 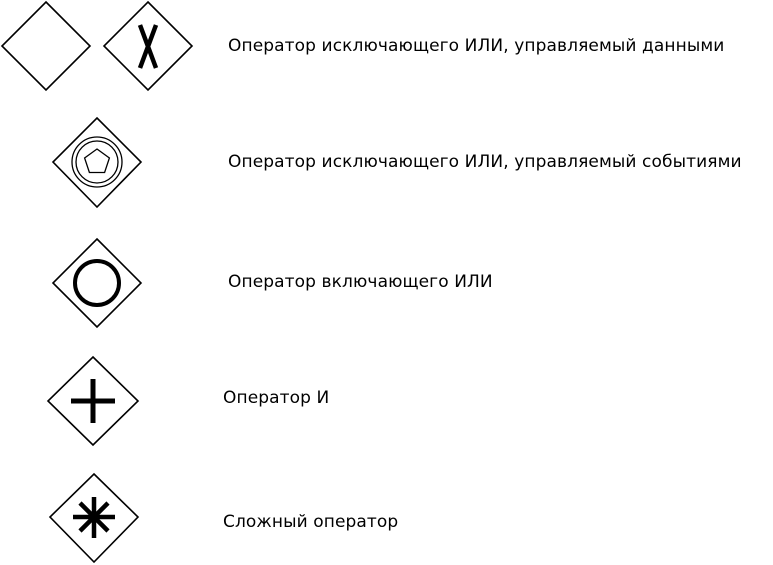 I want to click on inner-circle-icon, so click(x=97, y=162).